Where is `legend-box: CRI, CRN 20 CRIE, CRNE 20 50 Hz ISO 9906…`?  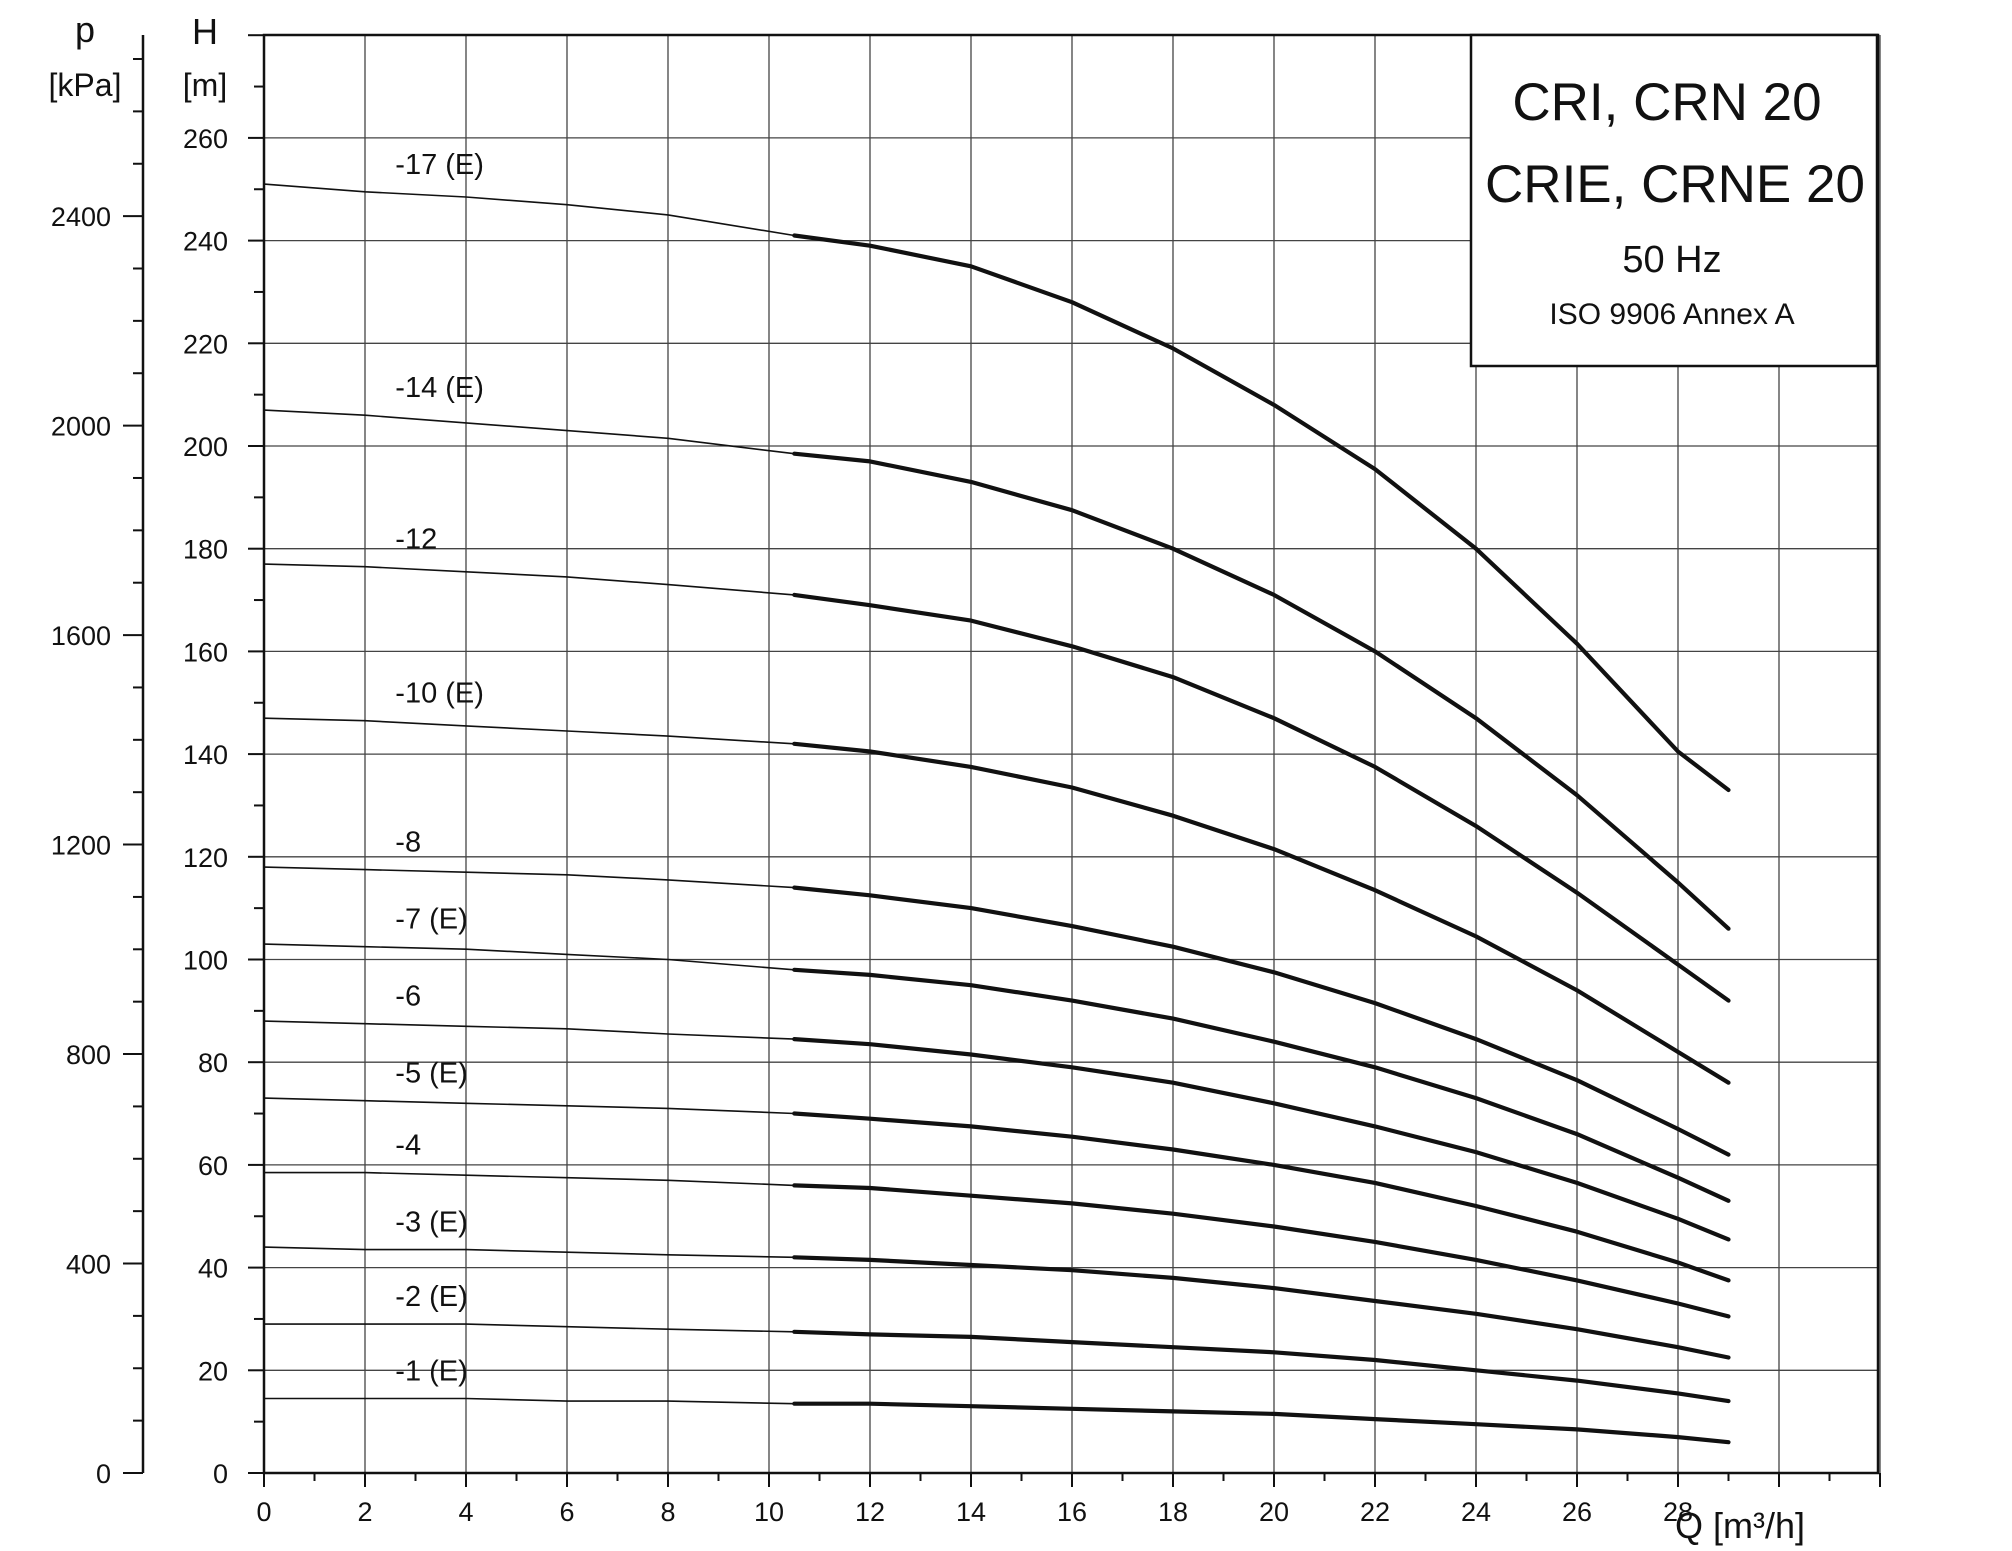 legend-box: CRI, CRN 20 CRIE, CRNE 20 50 Hz ISO 9906… is located at coordinates (1674, 200).